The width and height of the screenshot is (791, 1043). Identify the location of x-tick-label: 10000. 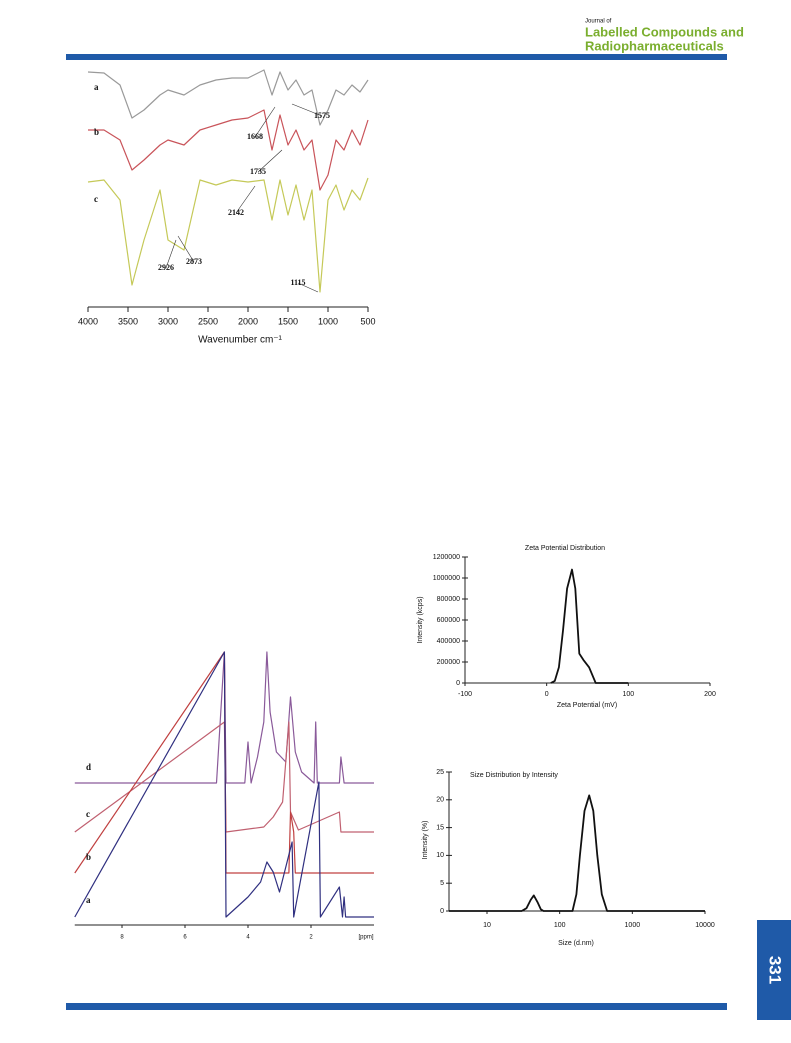
(705, 925).